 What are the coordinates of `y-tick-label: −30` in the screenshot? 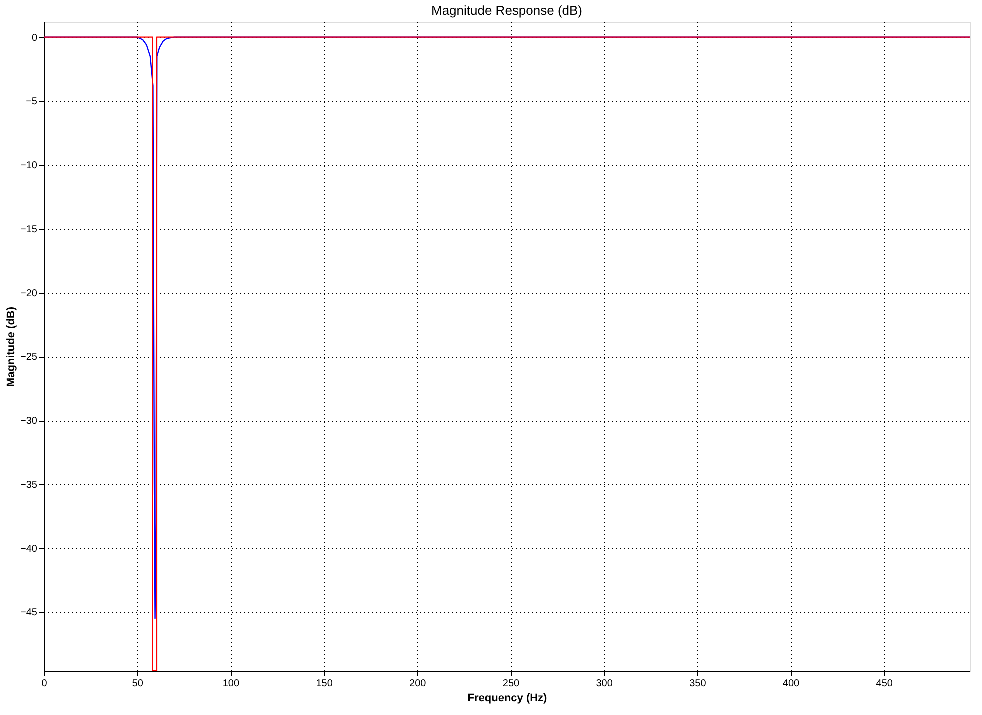 It's located at (29, 422).